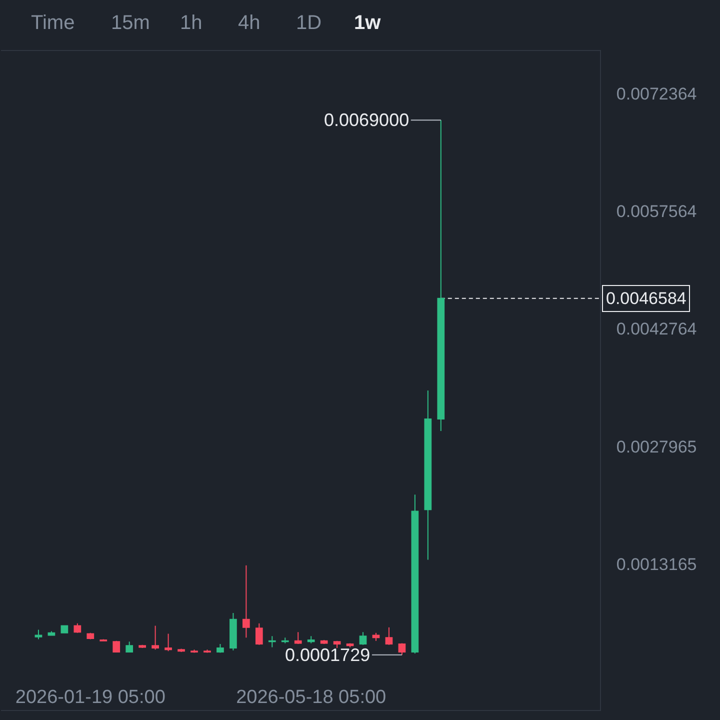 This screenshot has height=720, width=720. Describe the element at coordinates (53, 23) in the screenshot. I see `text: Time` at that location.